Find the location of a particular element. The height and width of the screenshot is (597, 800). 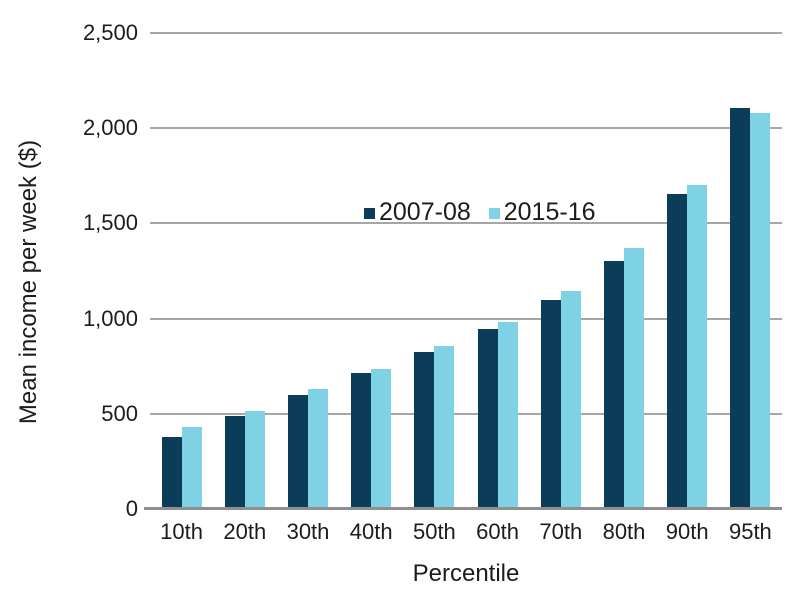

bar-2015-16-80th is located at coordinates (634, 378).